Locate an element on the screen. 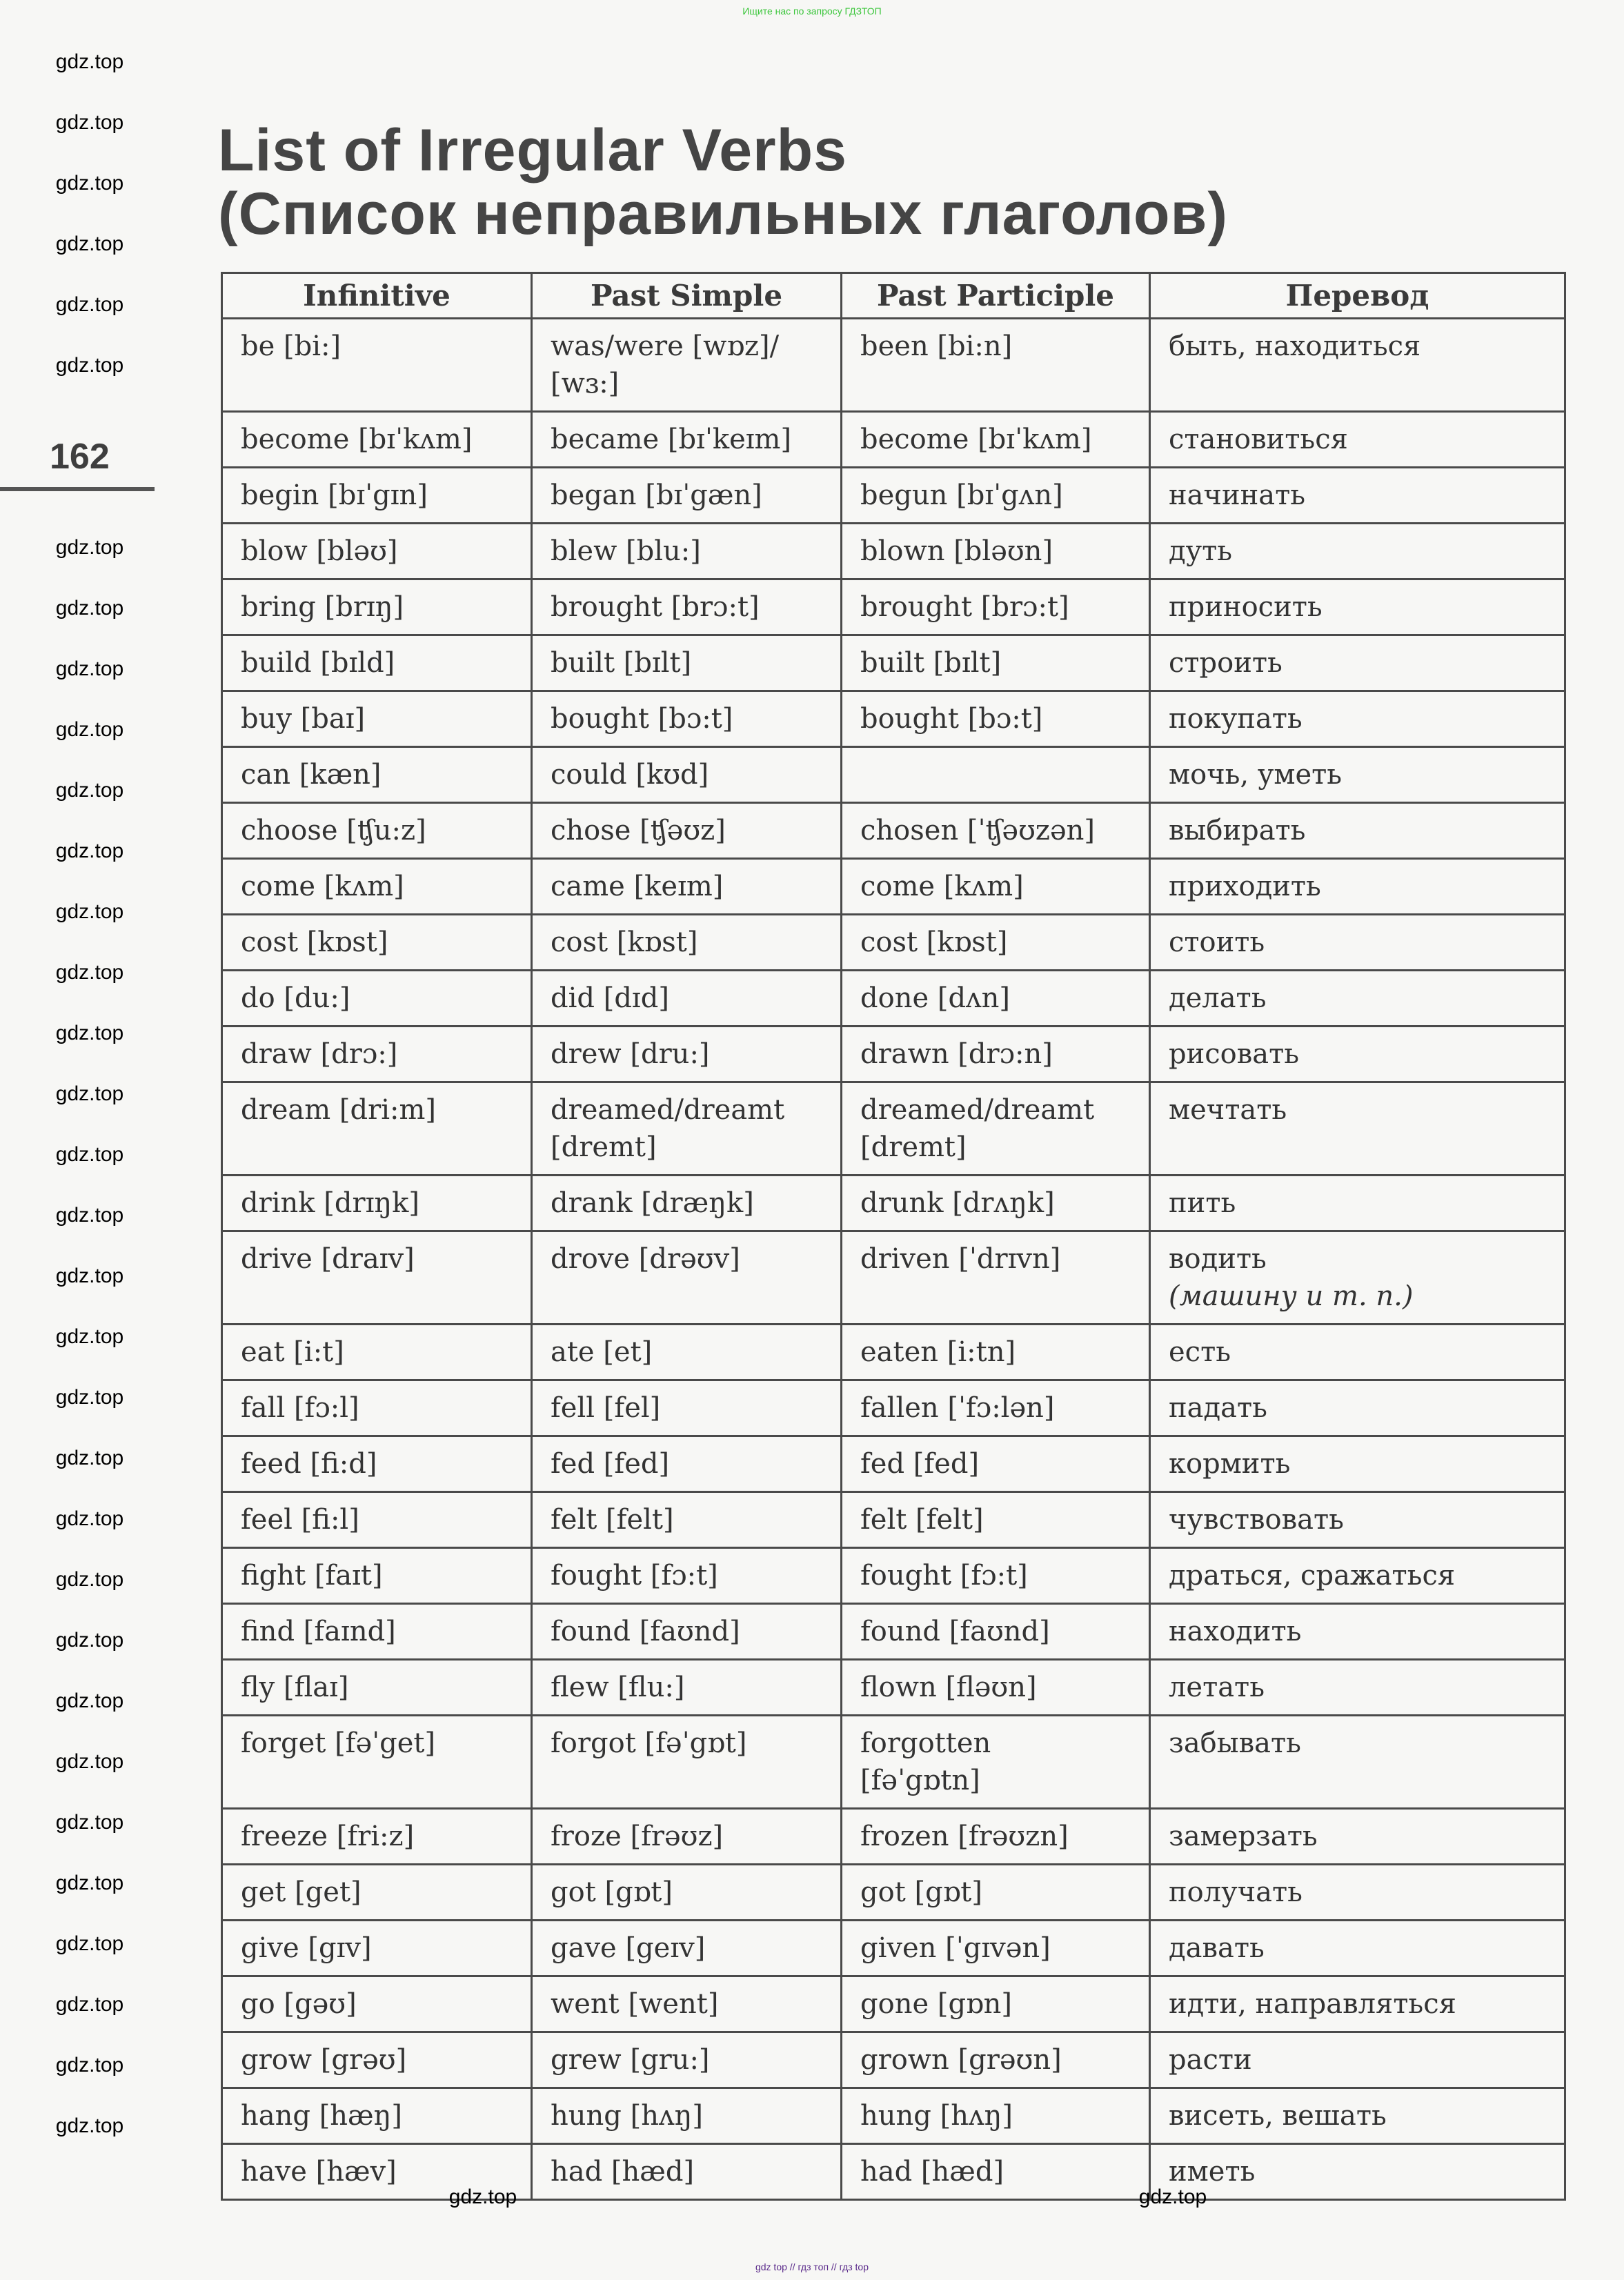  table-row: do [du:] did [dɪd] done [dʌn] делать is located at coordinates (894, 998).